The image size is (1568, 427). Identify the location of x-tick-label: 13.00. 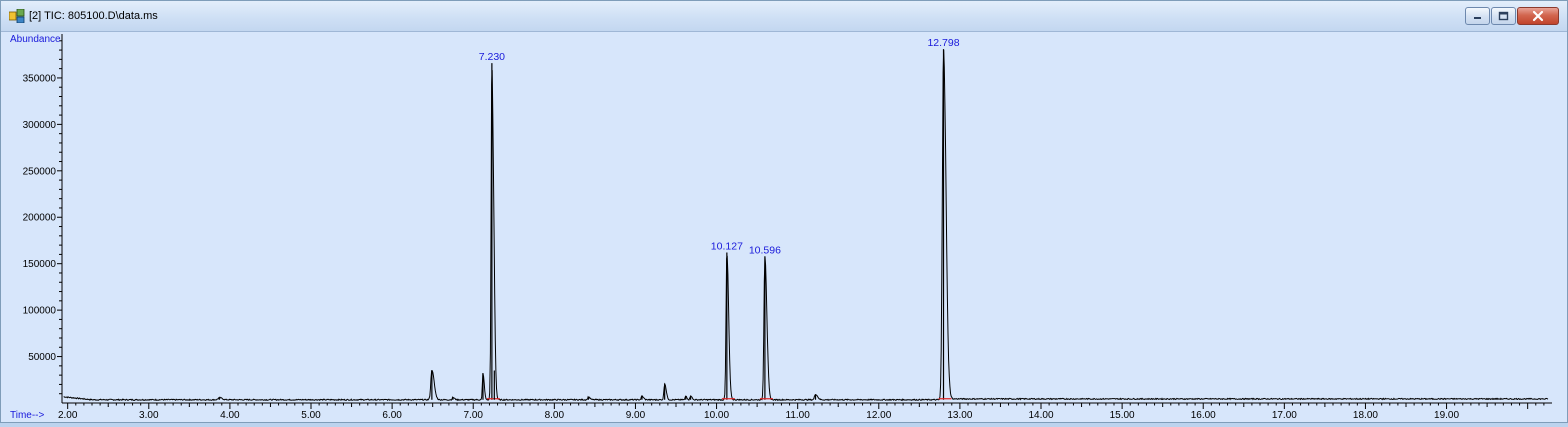
(959, 415).